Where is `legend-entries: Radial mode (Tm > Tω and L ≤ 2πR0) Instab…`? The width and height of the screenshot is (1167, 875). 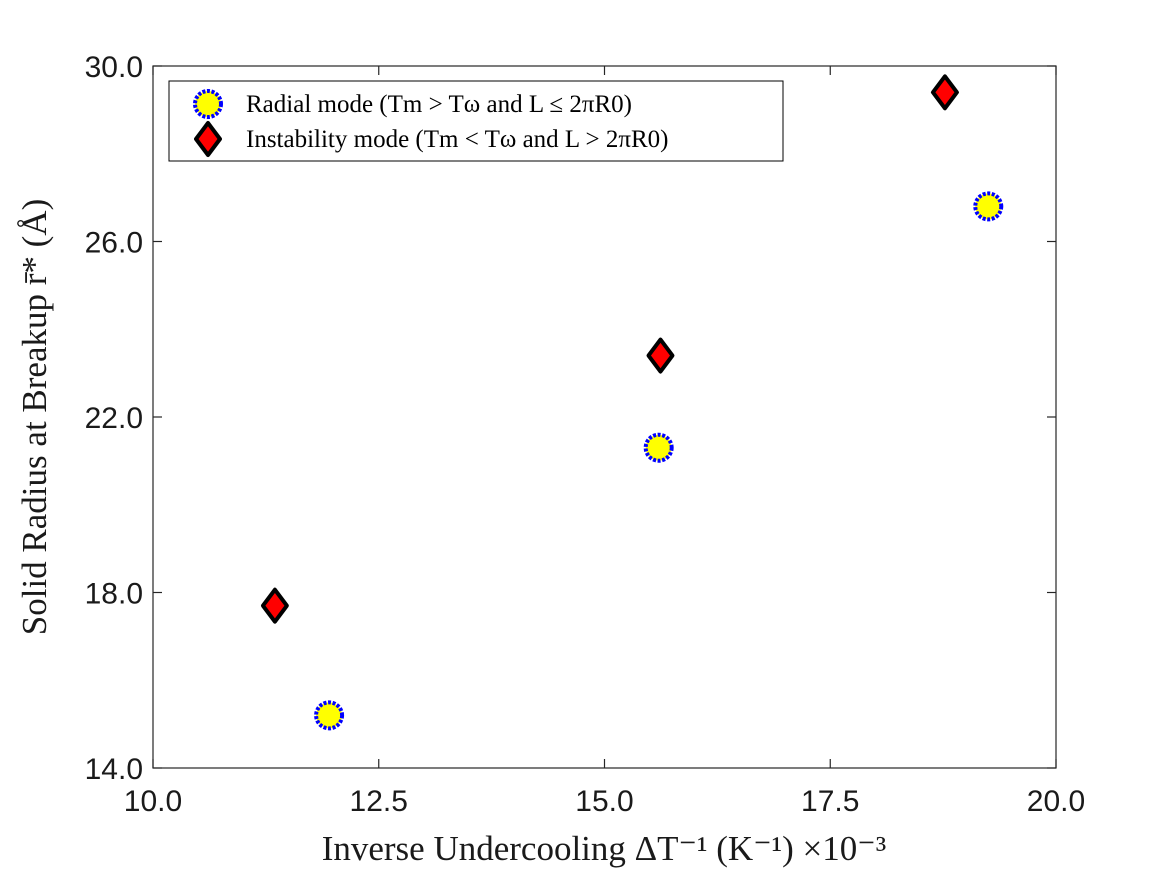
legend-entries: Radial mode (Tm > Tω and L ≤ 2πR0) Instab… is located at coordinates (431, 123).